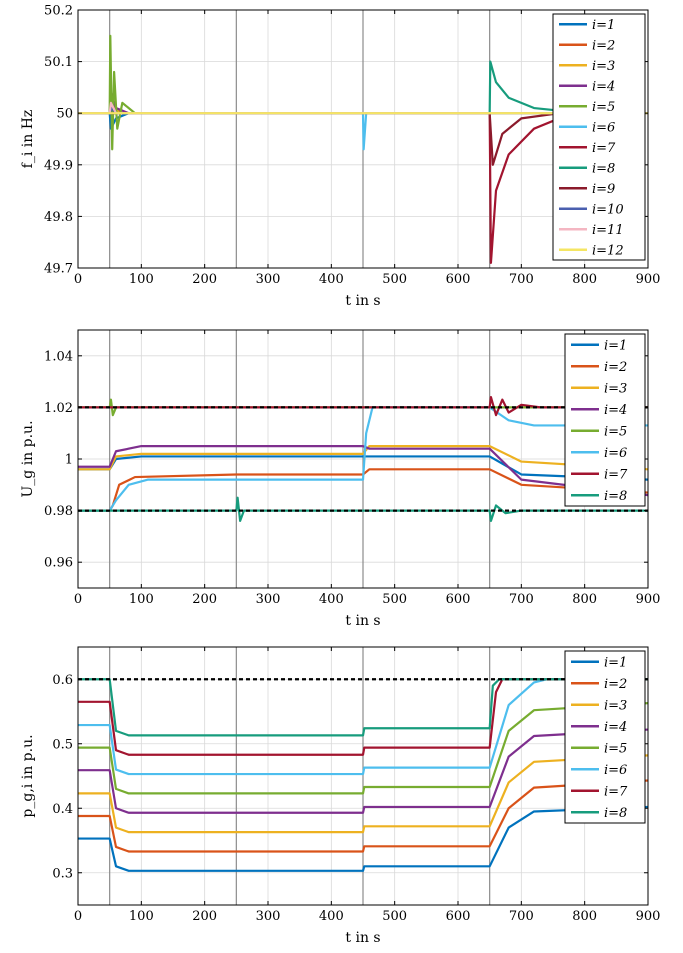 This screenshot has width=683, height=953. I want to click on y-tick-label: 1, so click(69, 460).